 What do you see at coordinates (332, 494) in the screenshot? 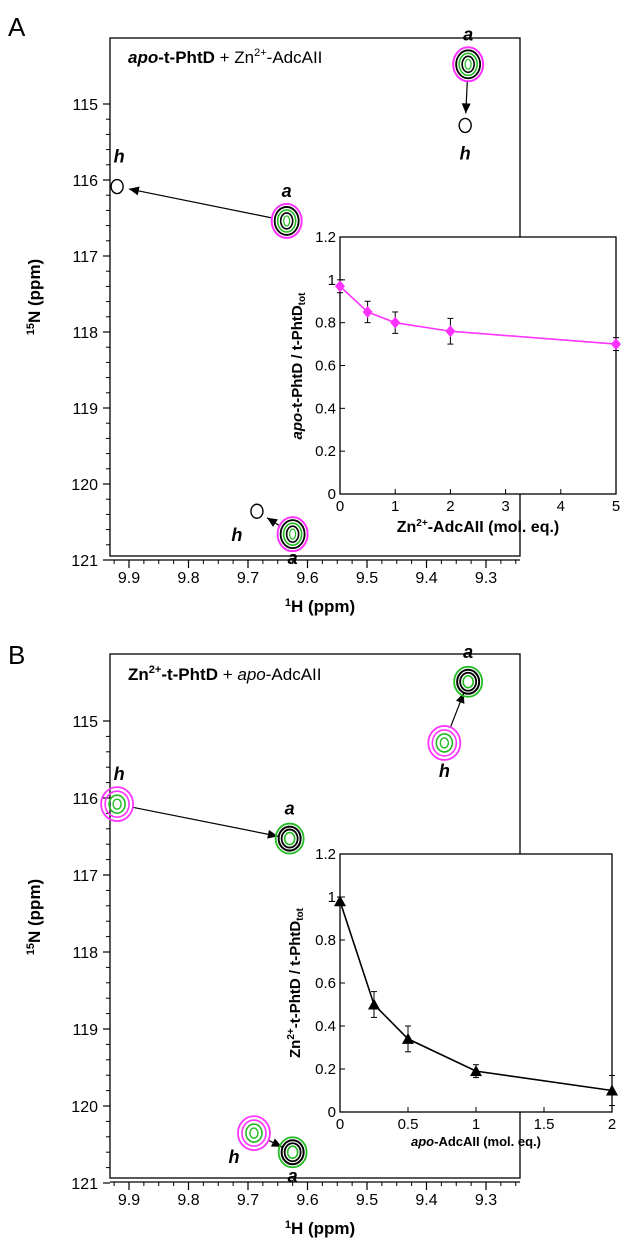
I see `panel-a-inset-y-tick-label: 0` at bounding box center [332, 494].